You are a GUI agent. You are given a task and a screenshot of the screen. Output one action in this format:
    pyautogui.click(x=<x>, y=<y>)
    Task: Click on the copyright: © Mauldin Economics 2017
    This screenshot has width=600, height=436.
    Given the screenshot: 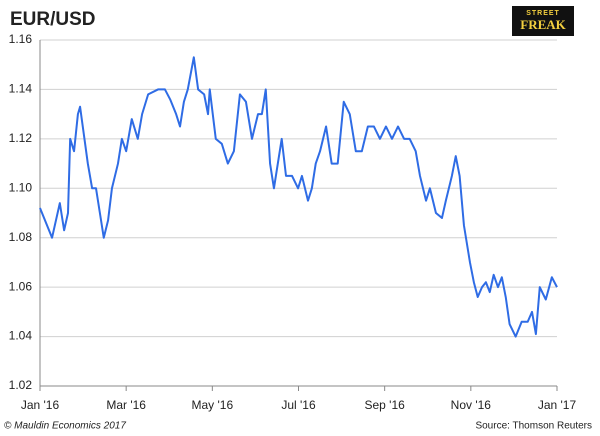 What is the action you would take?
    pyautogui.click(x=65, y=426)
    